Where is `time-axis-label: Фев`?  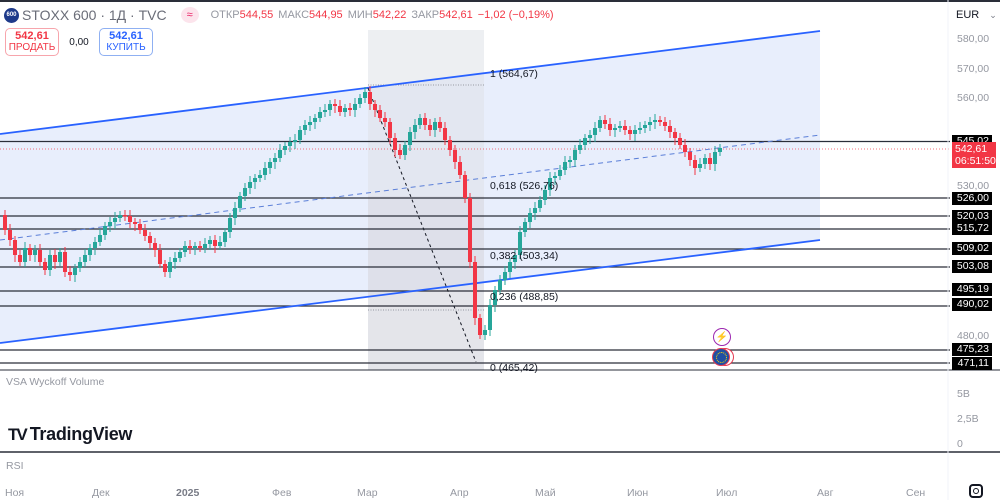 time-axis-label: Фев is located at coordinates (282, 493).